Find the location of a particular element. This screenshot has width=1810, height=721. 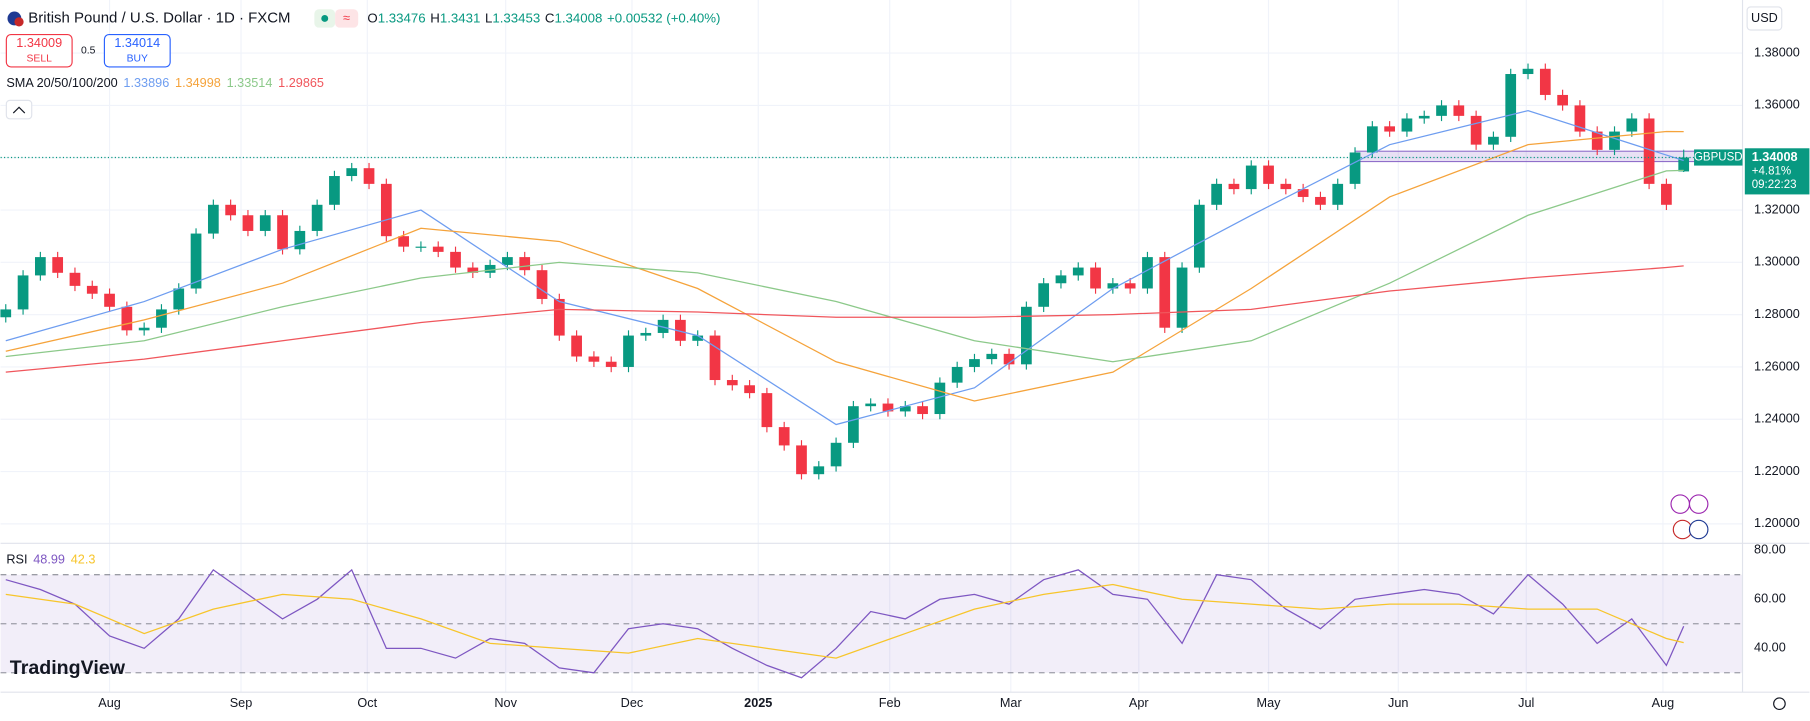

status-dot is located at coordinates (325, 18).